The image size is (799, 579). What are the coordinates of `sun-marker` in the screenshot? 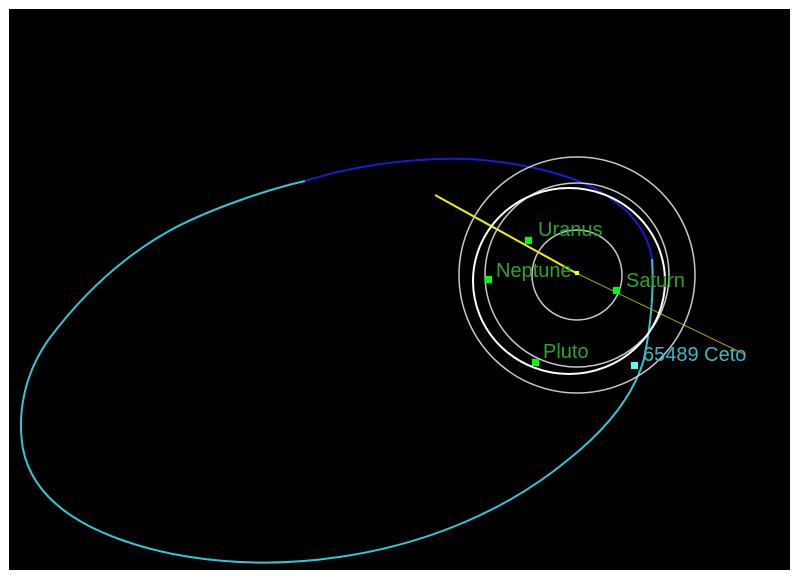 It's located at (577, 273).